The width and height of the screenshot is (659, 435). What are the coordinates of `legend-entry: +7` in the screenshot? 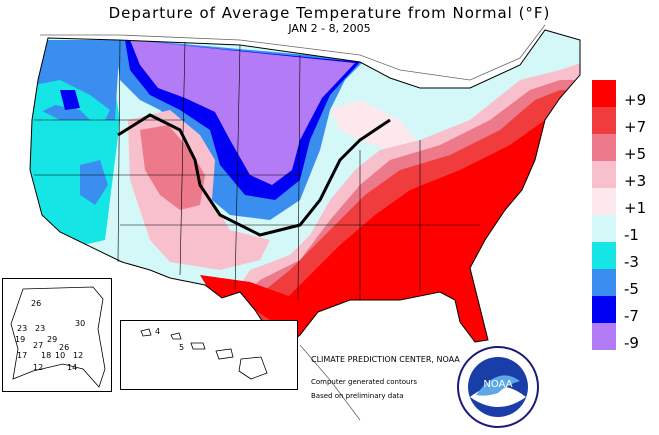 It's located at (622, 121).